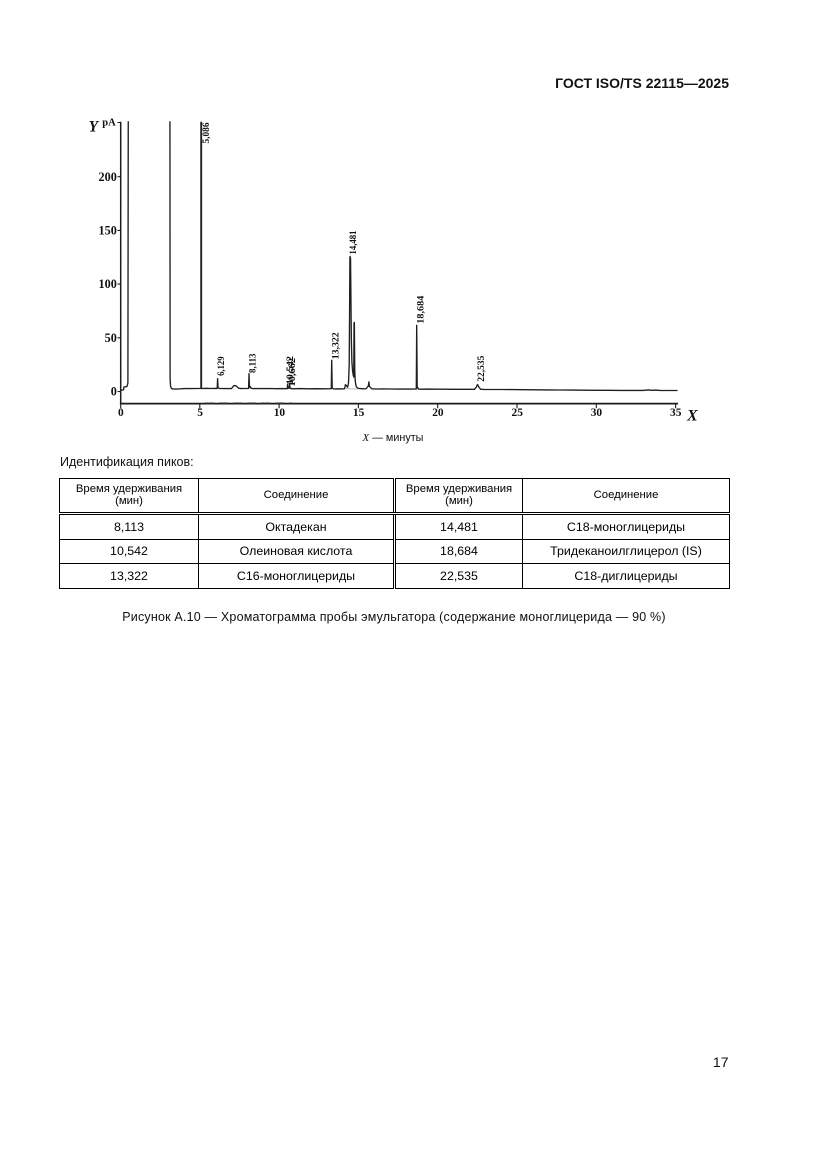 This screenshot has height=1169, width=827. Describe the element at coordinates (359, 413) in the screenshot. I see `svg-text: 15` at that location.